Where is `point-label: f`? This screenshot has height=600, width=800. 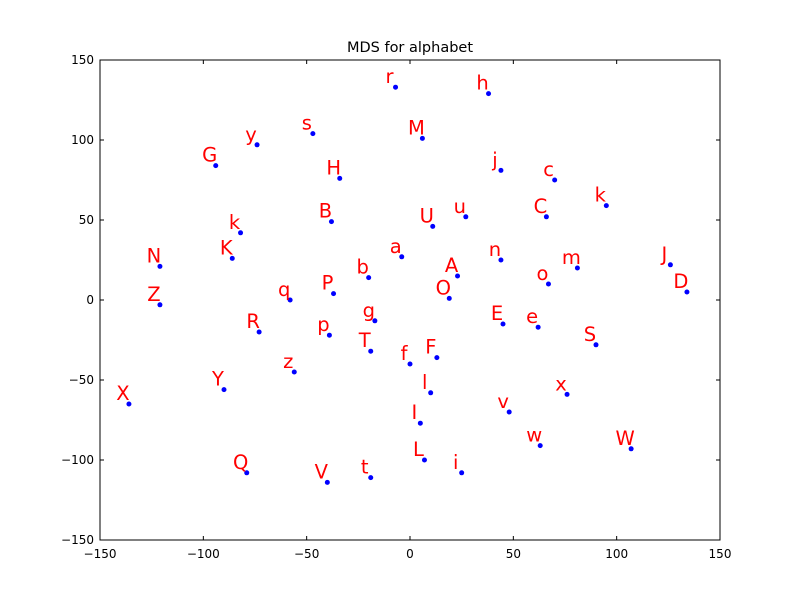 point-label: f is located at coordinates (405, 353).